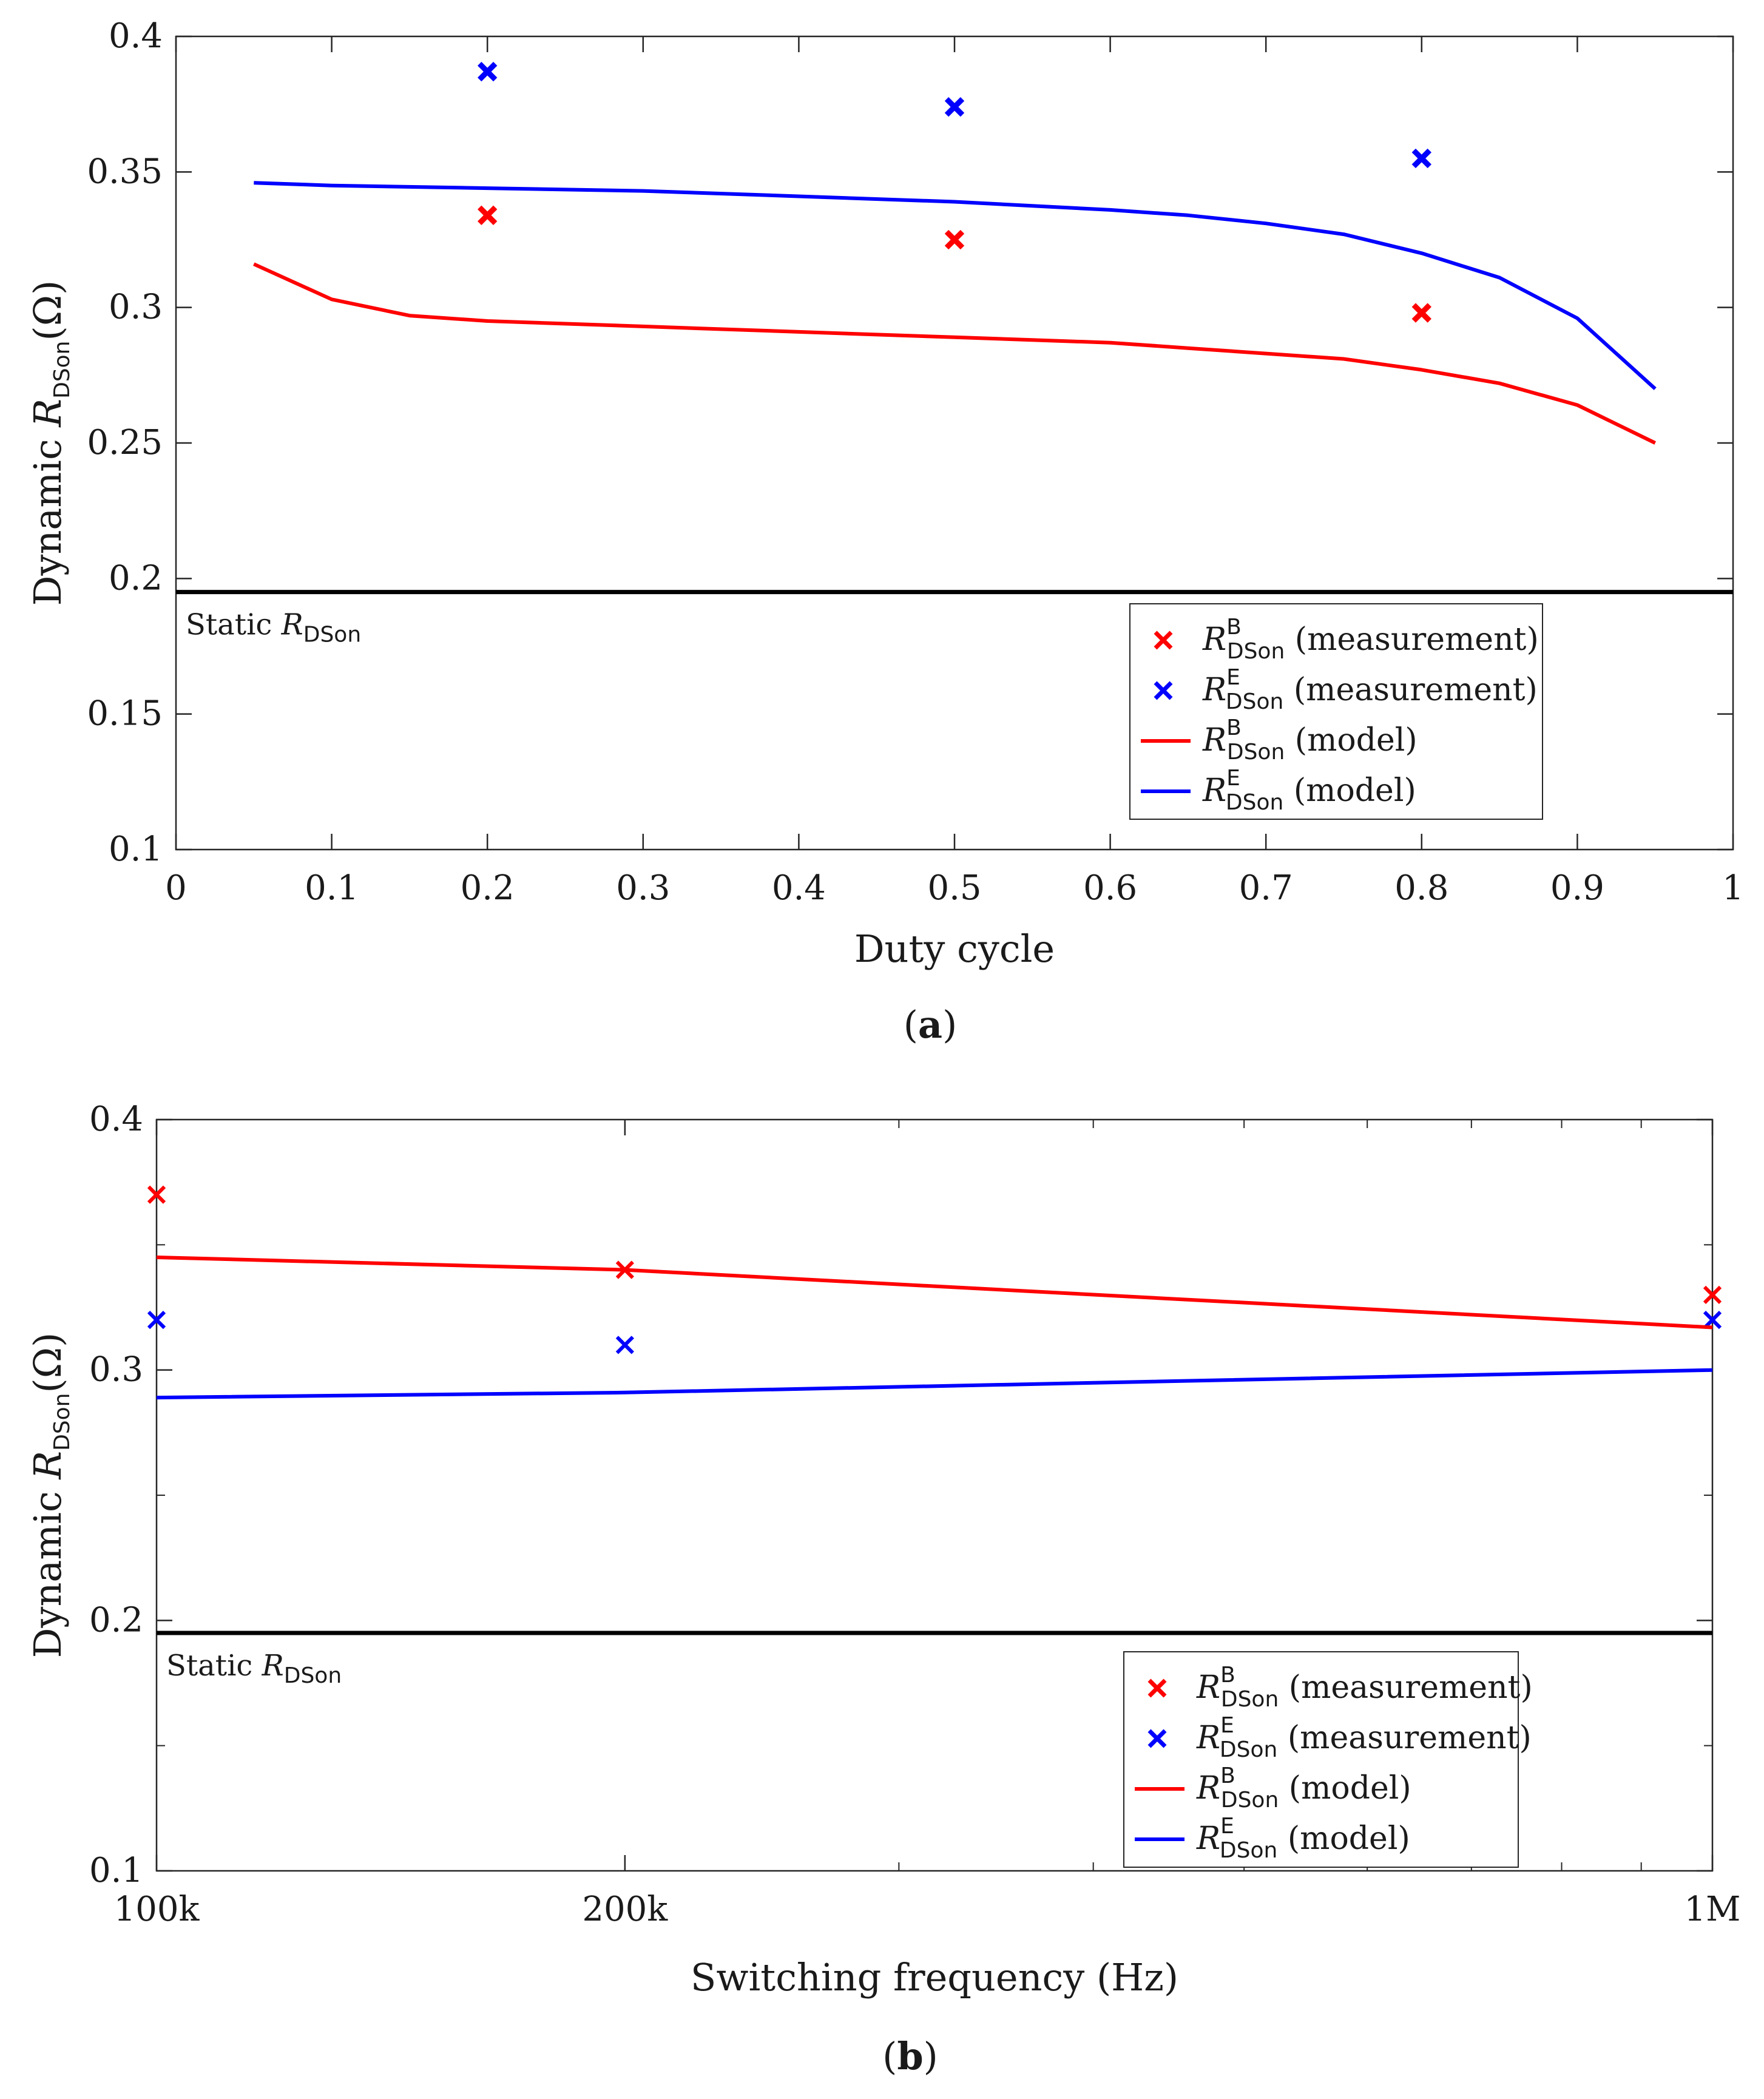  What do you see at coordinates (1713, 1910) in the screenshot?
I see `x-tick-label: 1M` at bounding box center [1713, 1910].